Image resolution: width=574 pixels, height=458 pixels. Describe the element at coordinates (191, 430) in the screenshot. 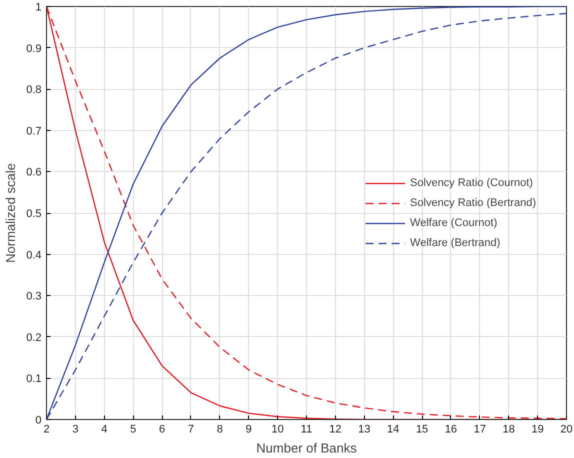

I see `x-tick-label: 7` at that location.